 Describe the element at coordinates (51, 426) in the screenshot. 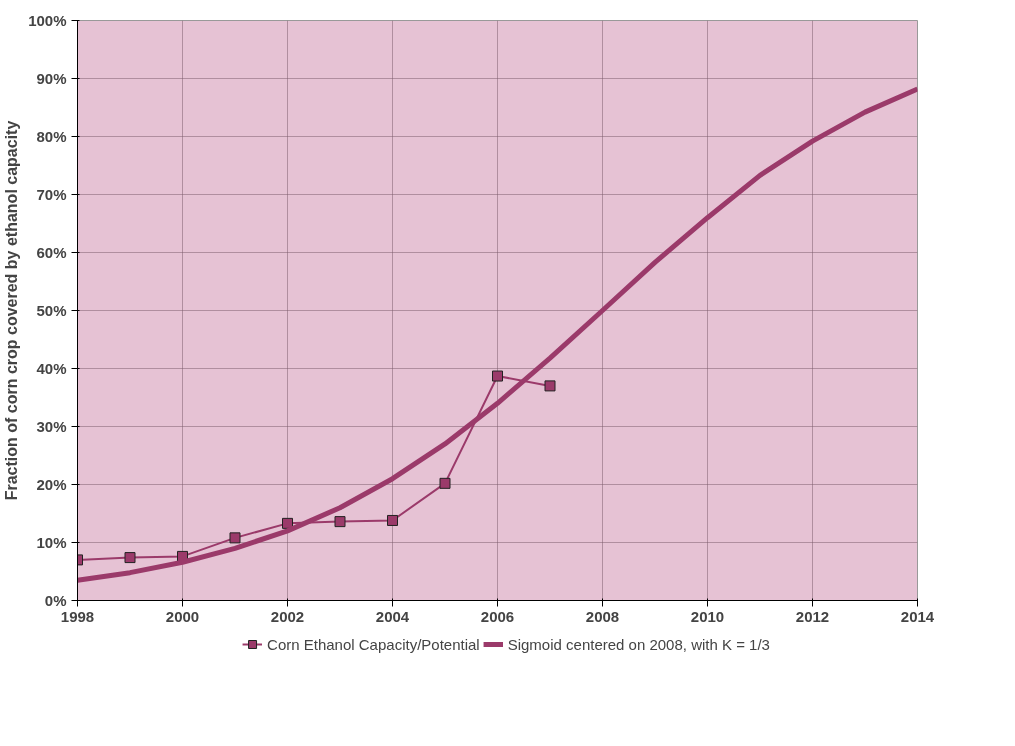

I see `y-tick-label: 30%` at that location.